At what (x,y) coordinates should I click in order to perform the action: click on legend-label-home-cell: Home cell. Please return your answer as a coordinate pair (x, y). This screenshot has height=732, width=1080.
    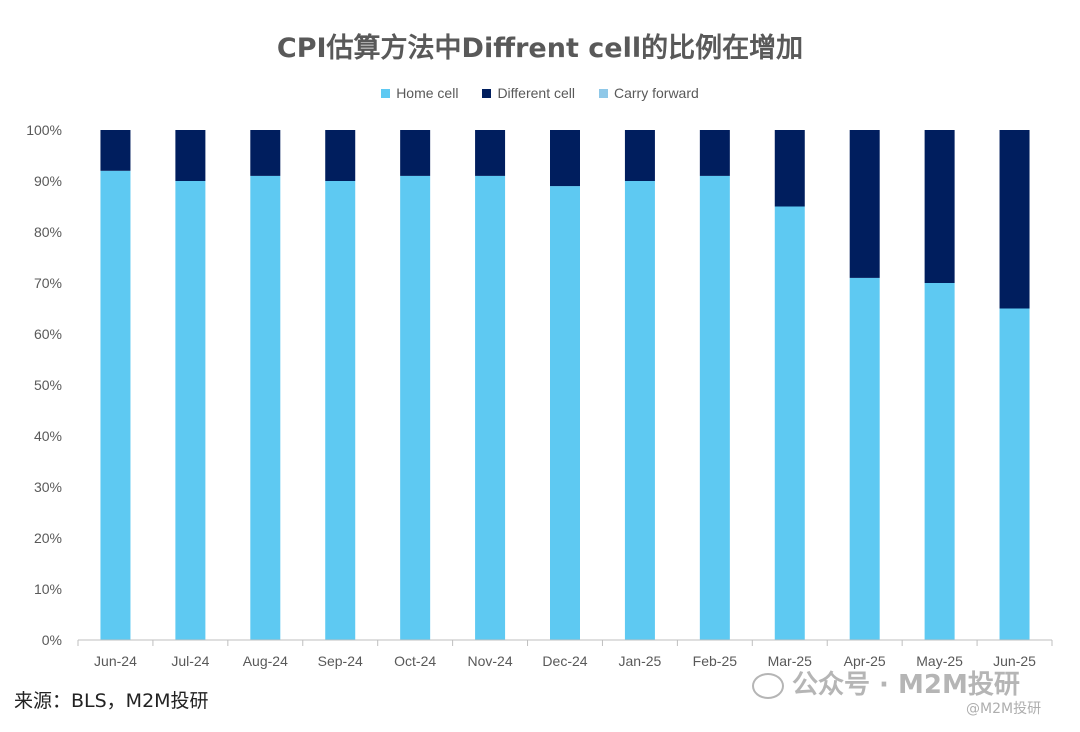
    Looking at the image, I should click on (427, 93).